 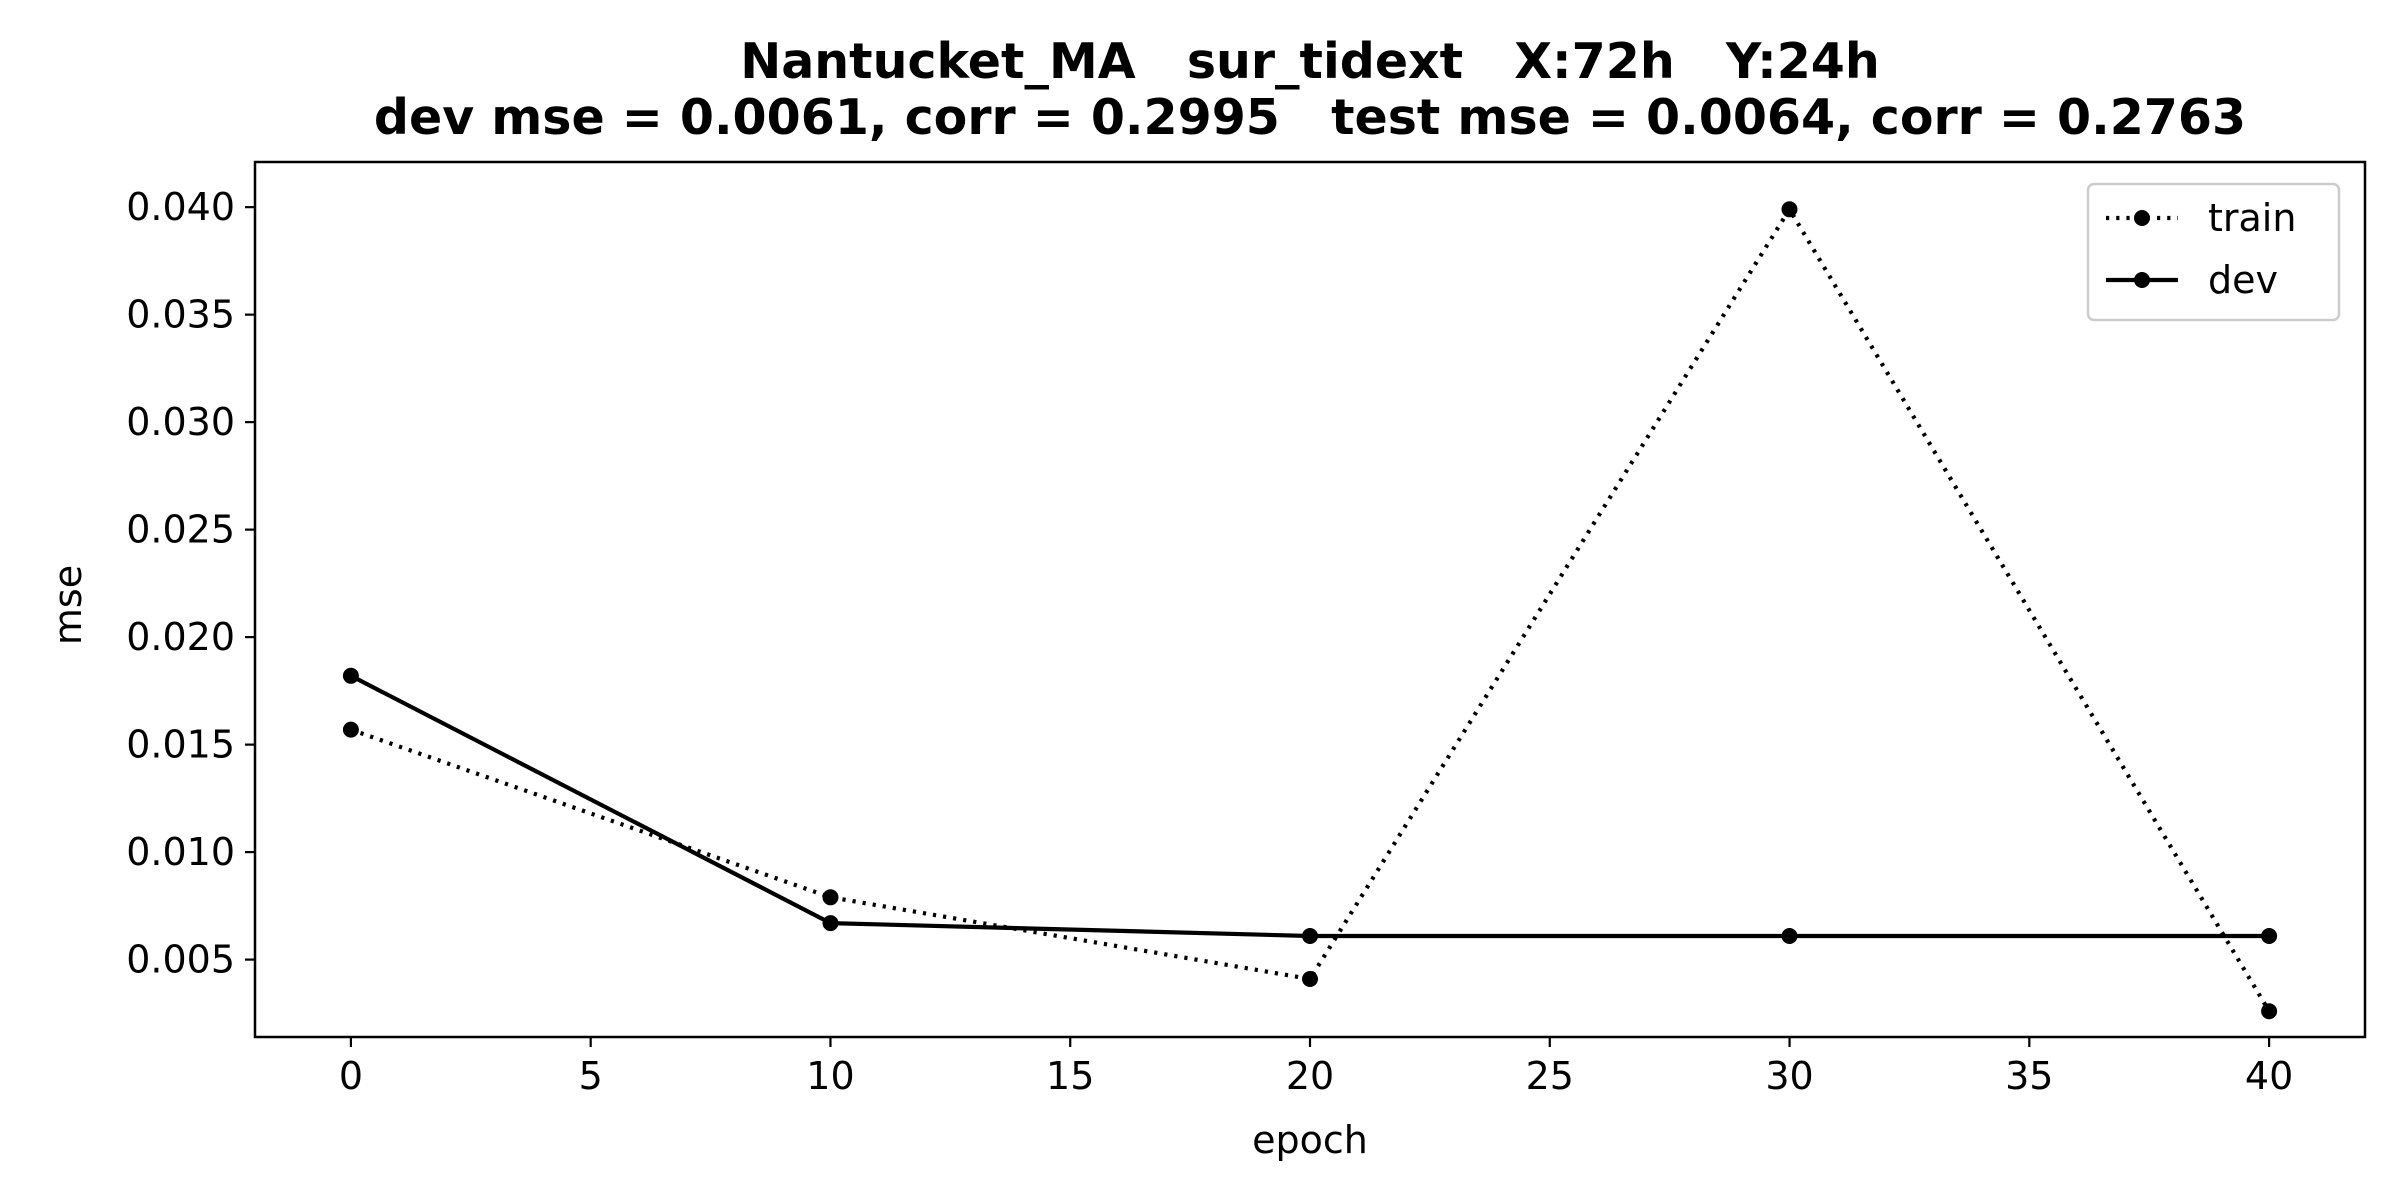 I want to click on legend-marker-dev, so click(x=2142, y=280).